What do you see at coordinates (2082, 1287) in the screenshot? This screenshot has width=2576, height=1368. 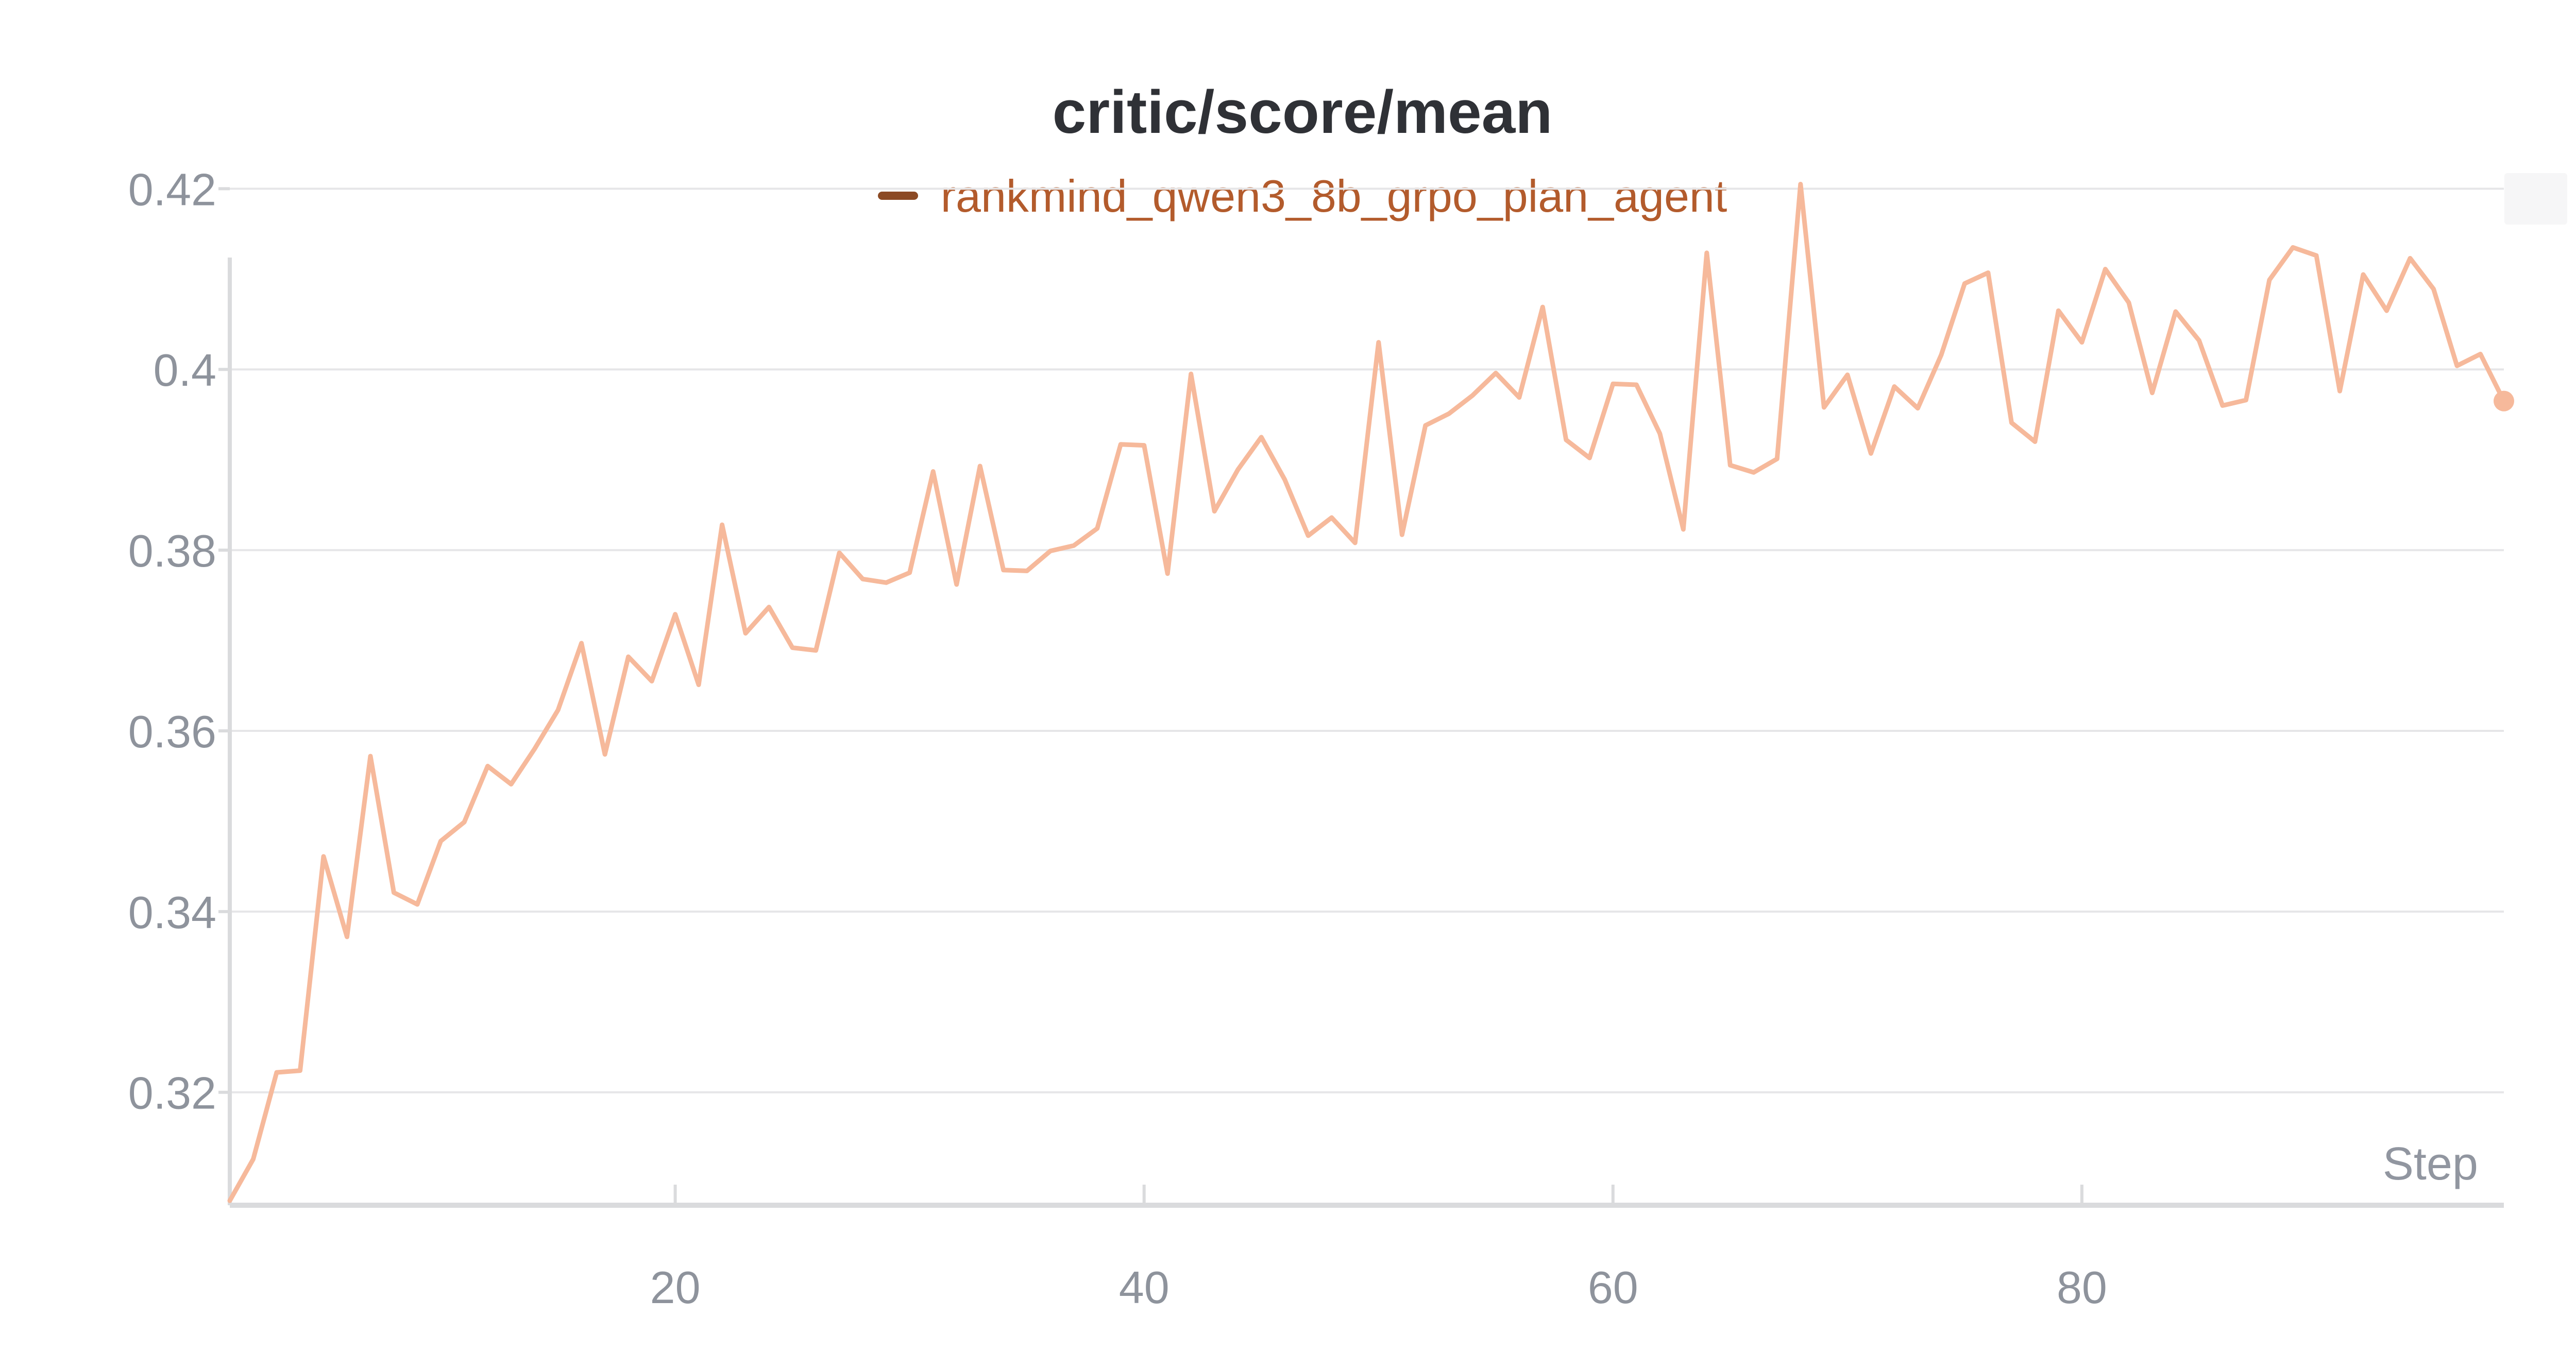 I see `x-tick-label: 80` at bounding box center [2082, 1287].